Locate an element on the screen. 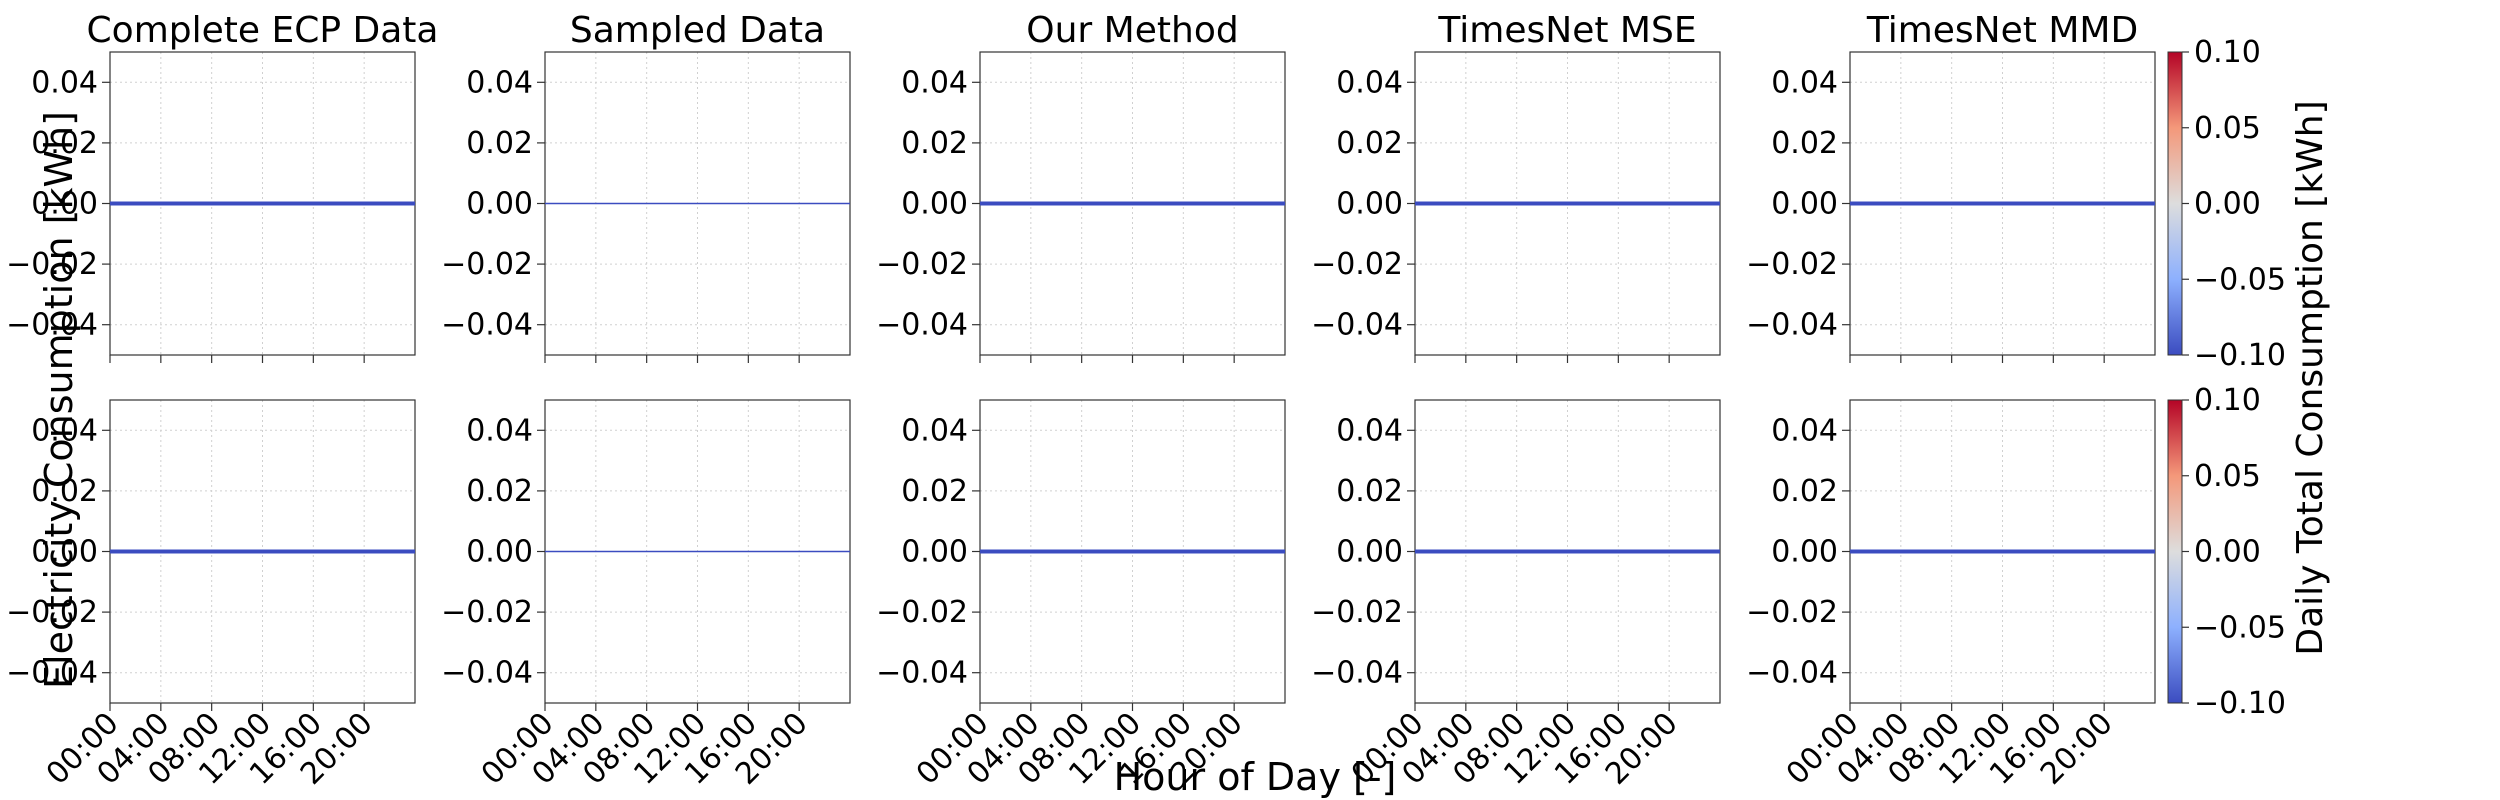 The width and height of the screenshot is (2500, 800). colorbar-1: 0.10 0.05 0.00 −0.05 −0.10 is located at coordinates (2226, 552).